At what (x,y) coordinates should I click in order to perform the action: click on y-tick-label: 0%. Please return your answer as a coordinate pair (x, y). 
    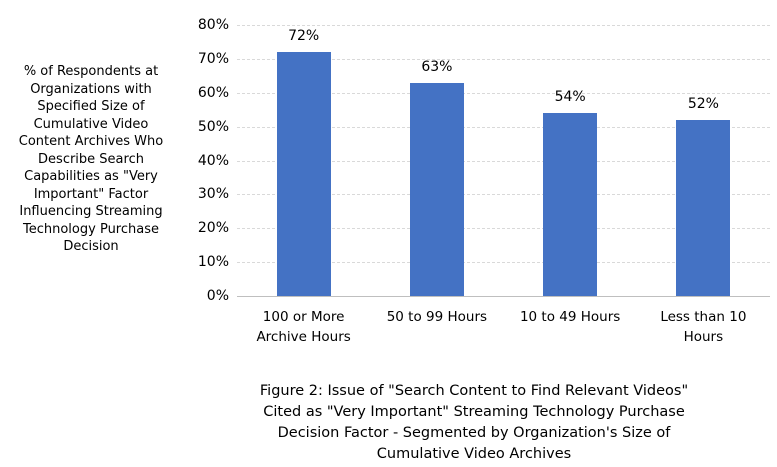
    Looking at the image, I should click on (217, 296).